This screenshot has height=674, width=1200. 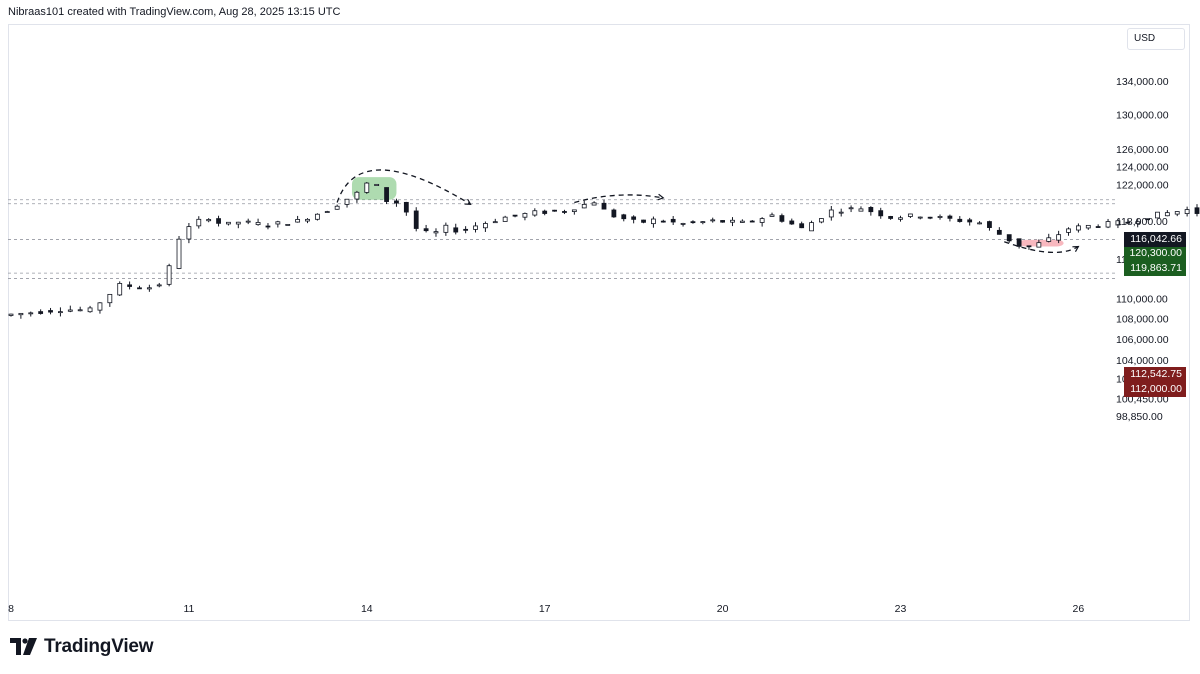 I want to click on y-tick-label: 130,000.00, so click(x=1142, y=115).